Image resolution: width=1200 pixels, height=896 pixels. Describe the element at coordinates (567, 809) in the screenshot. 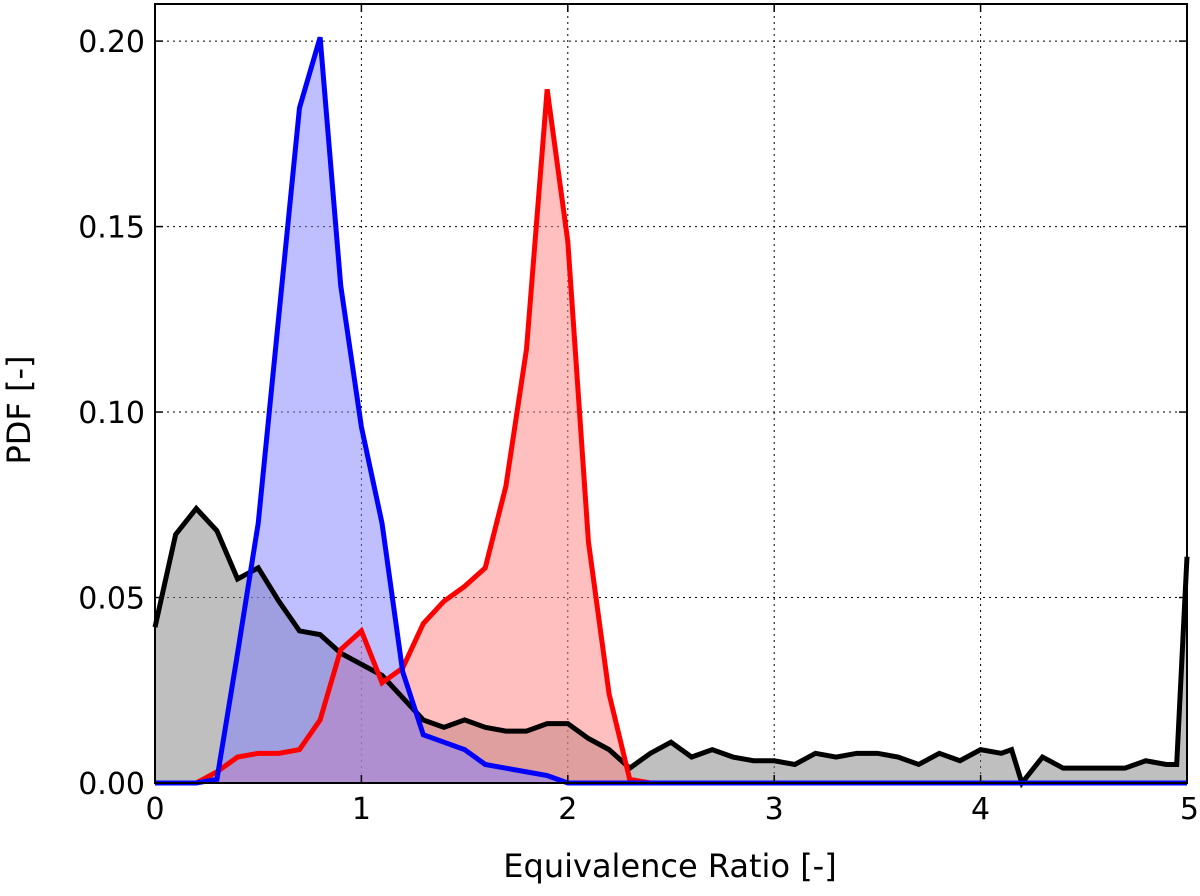

I see `x-tick-label: 2` at that location.